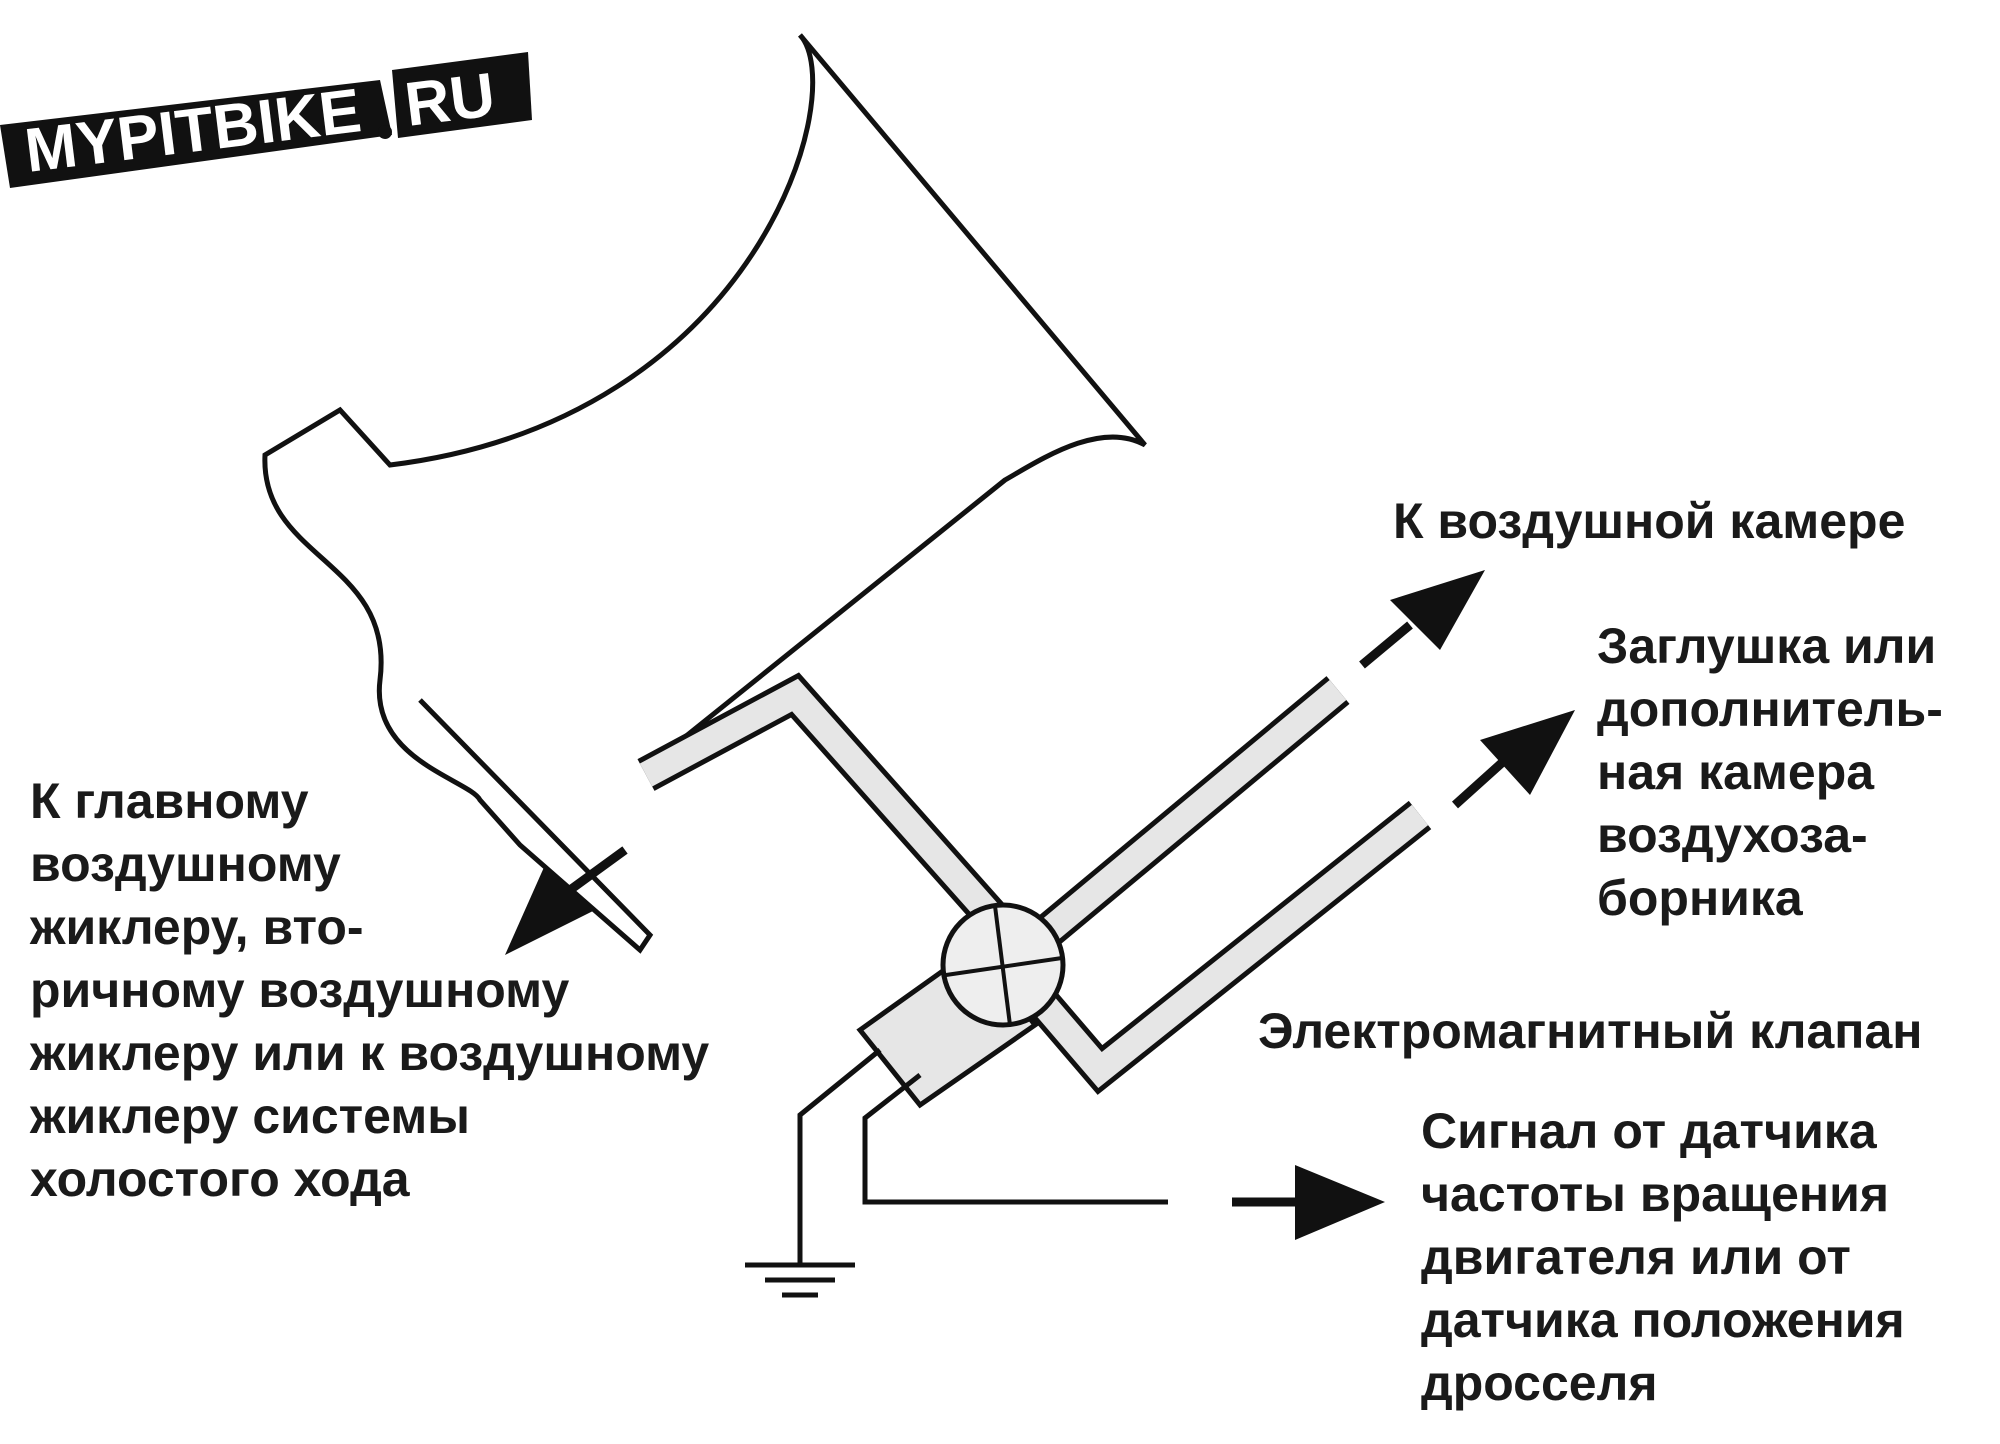 The image size is (2000, 1444). I want to click on carburetor-body-upper-edge, so click(897, 400).